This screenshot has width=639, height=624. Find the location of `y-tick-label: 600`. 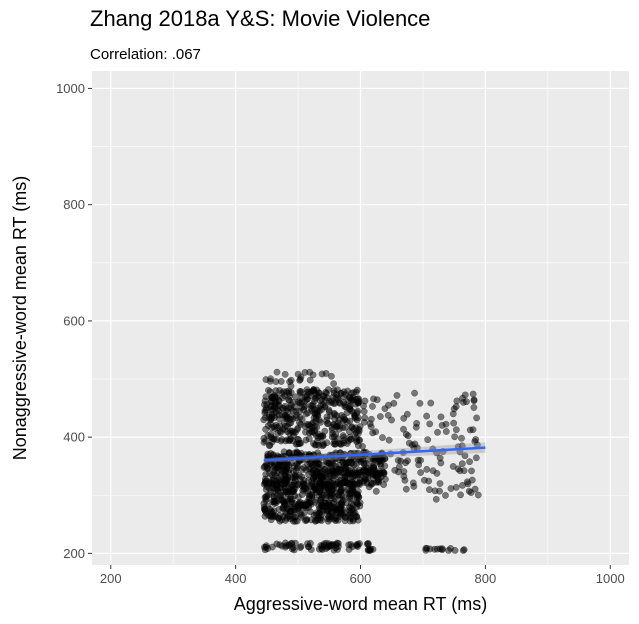

y-tick-label: 600 is located at coordinates (74, 320).